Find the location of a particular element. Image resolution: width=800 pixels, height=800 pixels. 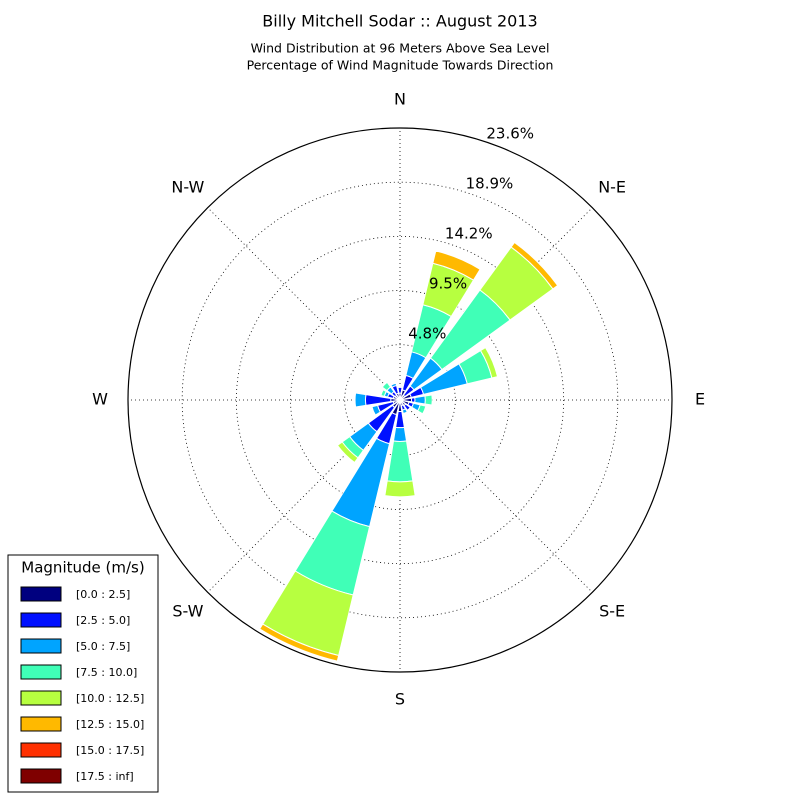

direction-label: S-W is located at coordinates (187, 611).